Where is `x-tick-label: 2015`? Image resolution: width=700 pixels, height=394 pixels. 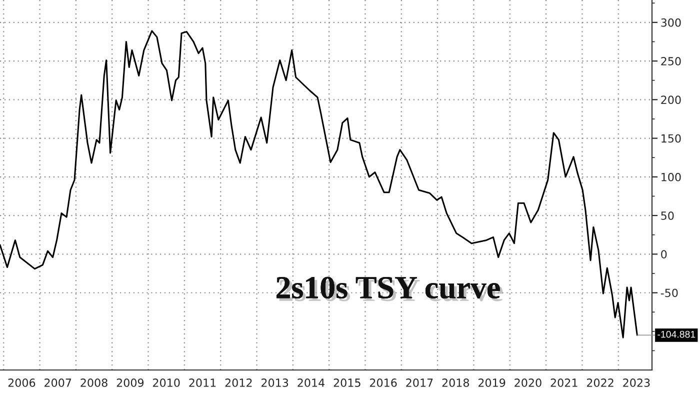 x-tick-label: 2015 is located at coordinates (347, 382).